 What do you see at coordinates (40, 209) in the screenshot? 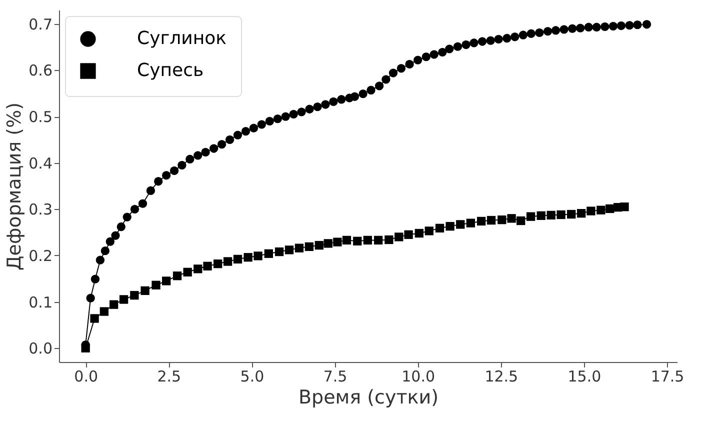
I see `y-tick-label: 0.3` at bounding box center [40, 209].